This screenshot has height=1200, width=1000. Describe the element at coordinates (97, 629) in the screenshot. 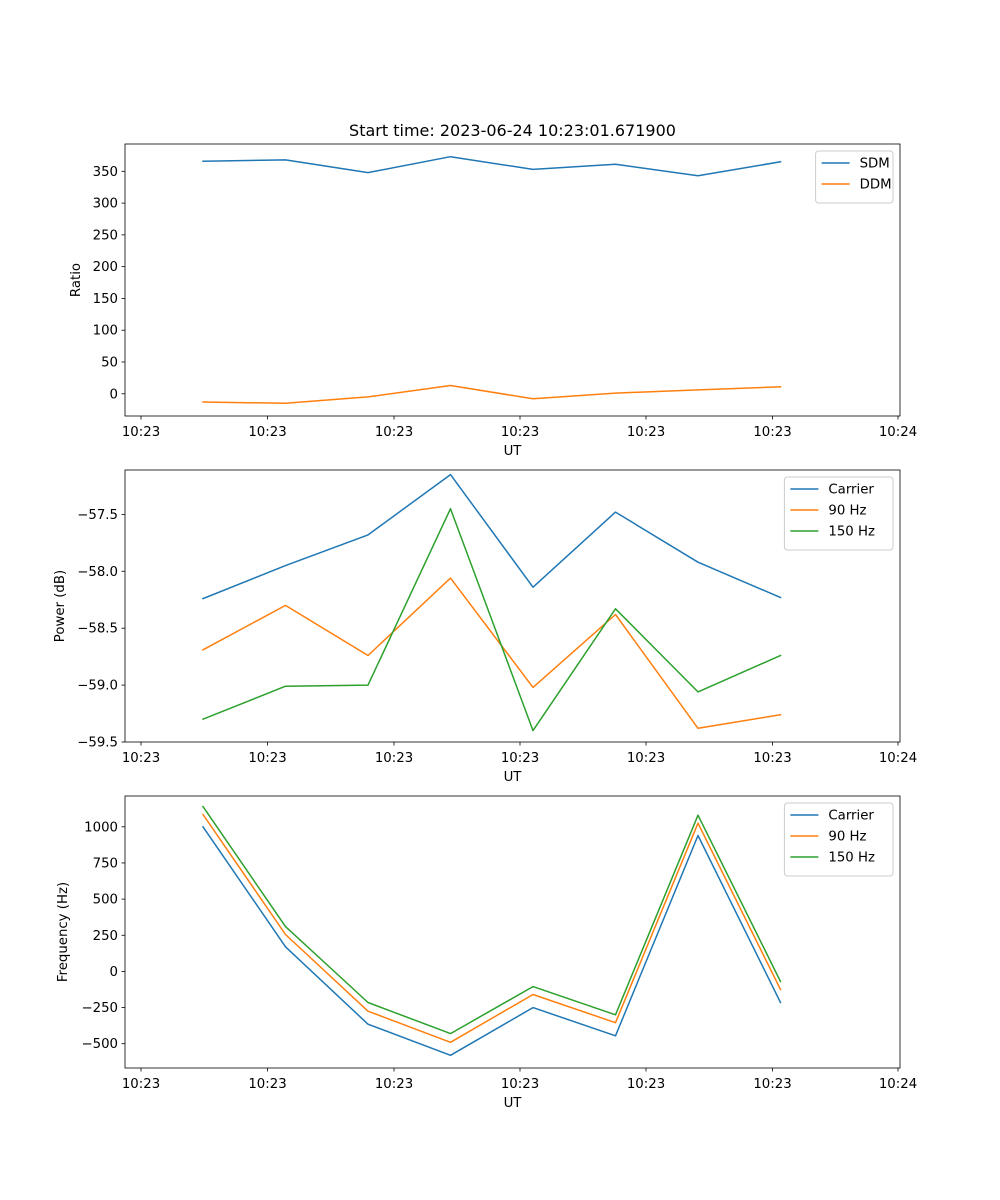

I see `y-tick-label: −58.5` at that location.